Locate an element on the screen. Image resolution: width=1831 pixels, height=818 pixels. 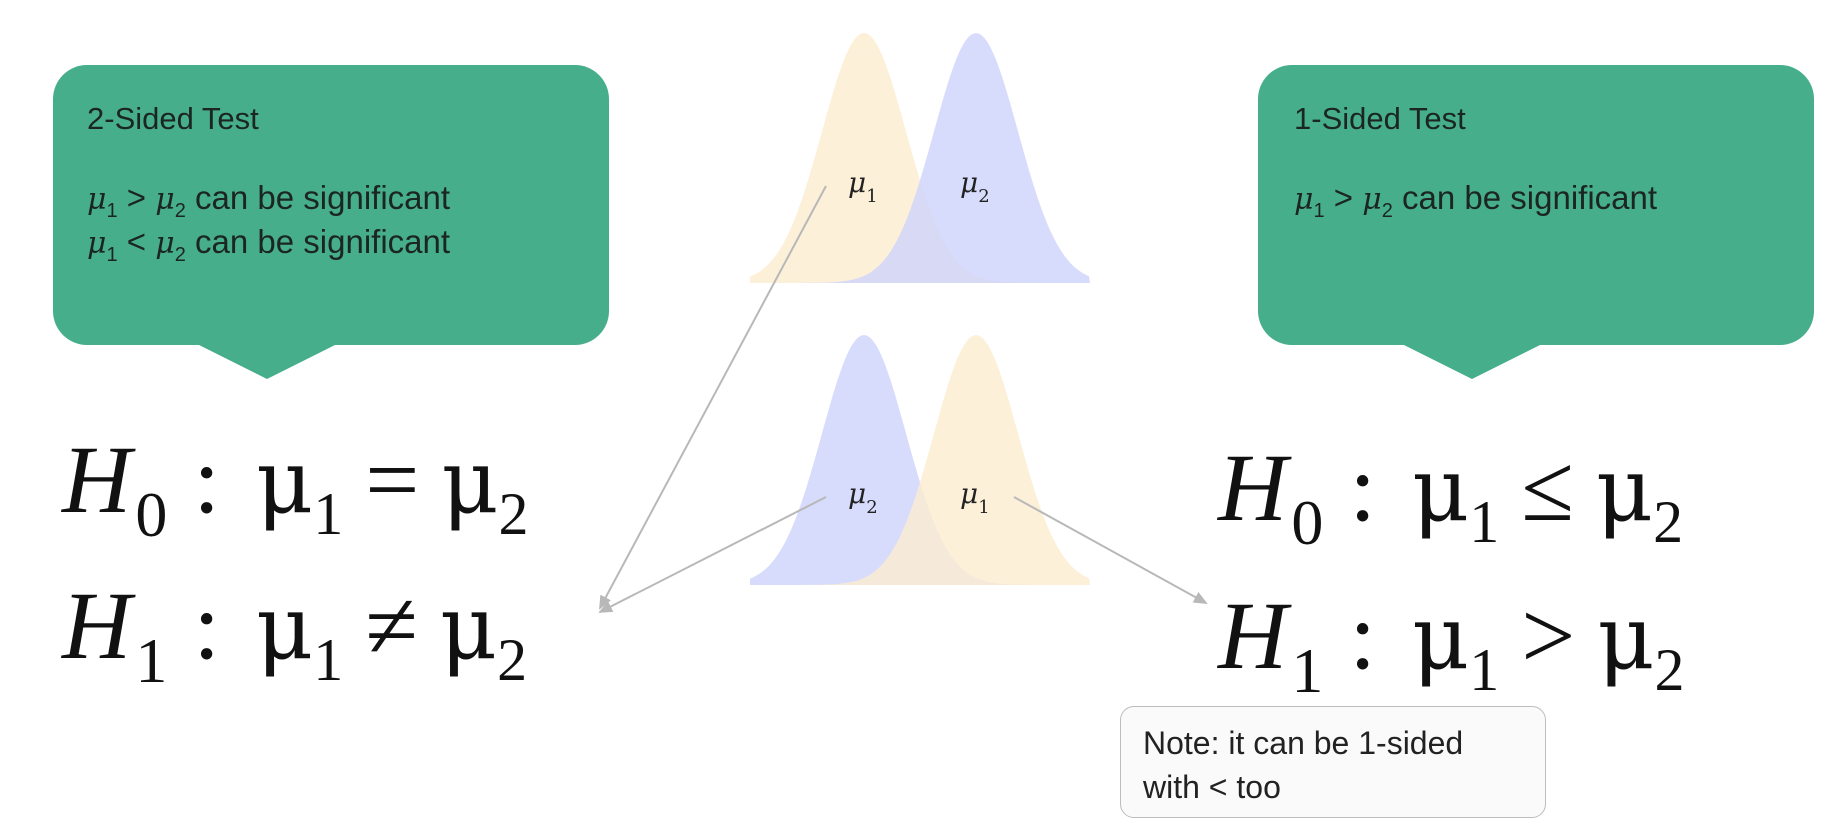
note-box: Note: it can be 1-sided with < too is located at coordinates (1333, 762).